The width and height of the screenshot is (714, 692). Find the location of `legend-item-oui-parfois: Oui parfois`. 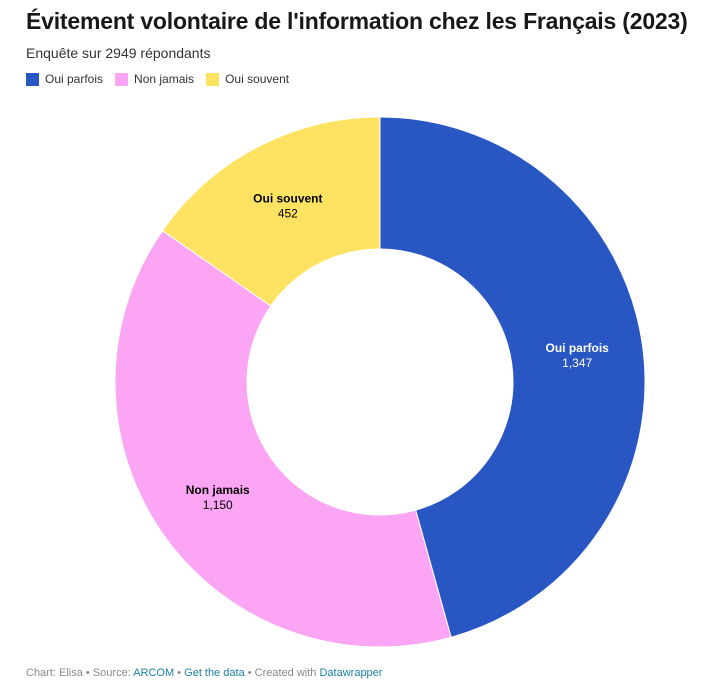

legend-item-oui-parfois: Oui parfois is located at coordinates (64, 79).